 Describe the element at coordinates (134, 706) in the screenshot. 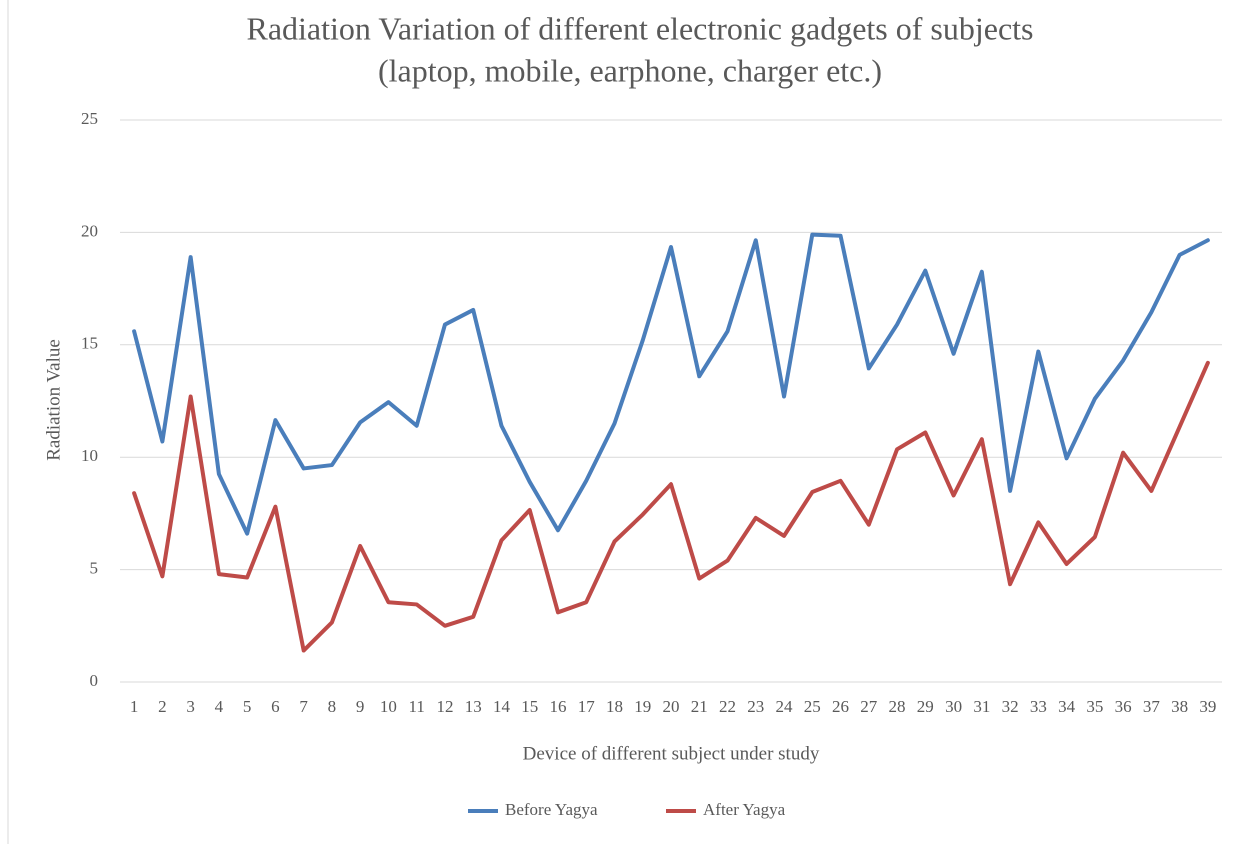

I see `x-tick-label: 1` at that location.